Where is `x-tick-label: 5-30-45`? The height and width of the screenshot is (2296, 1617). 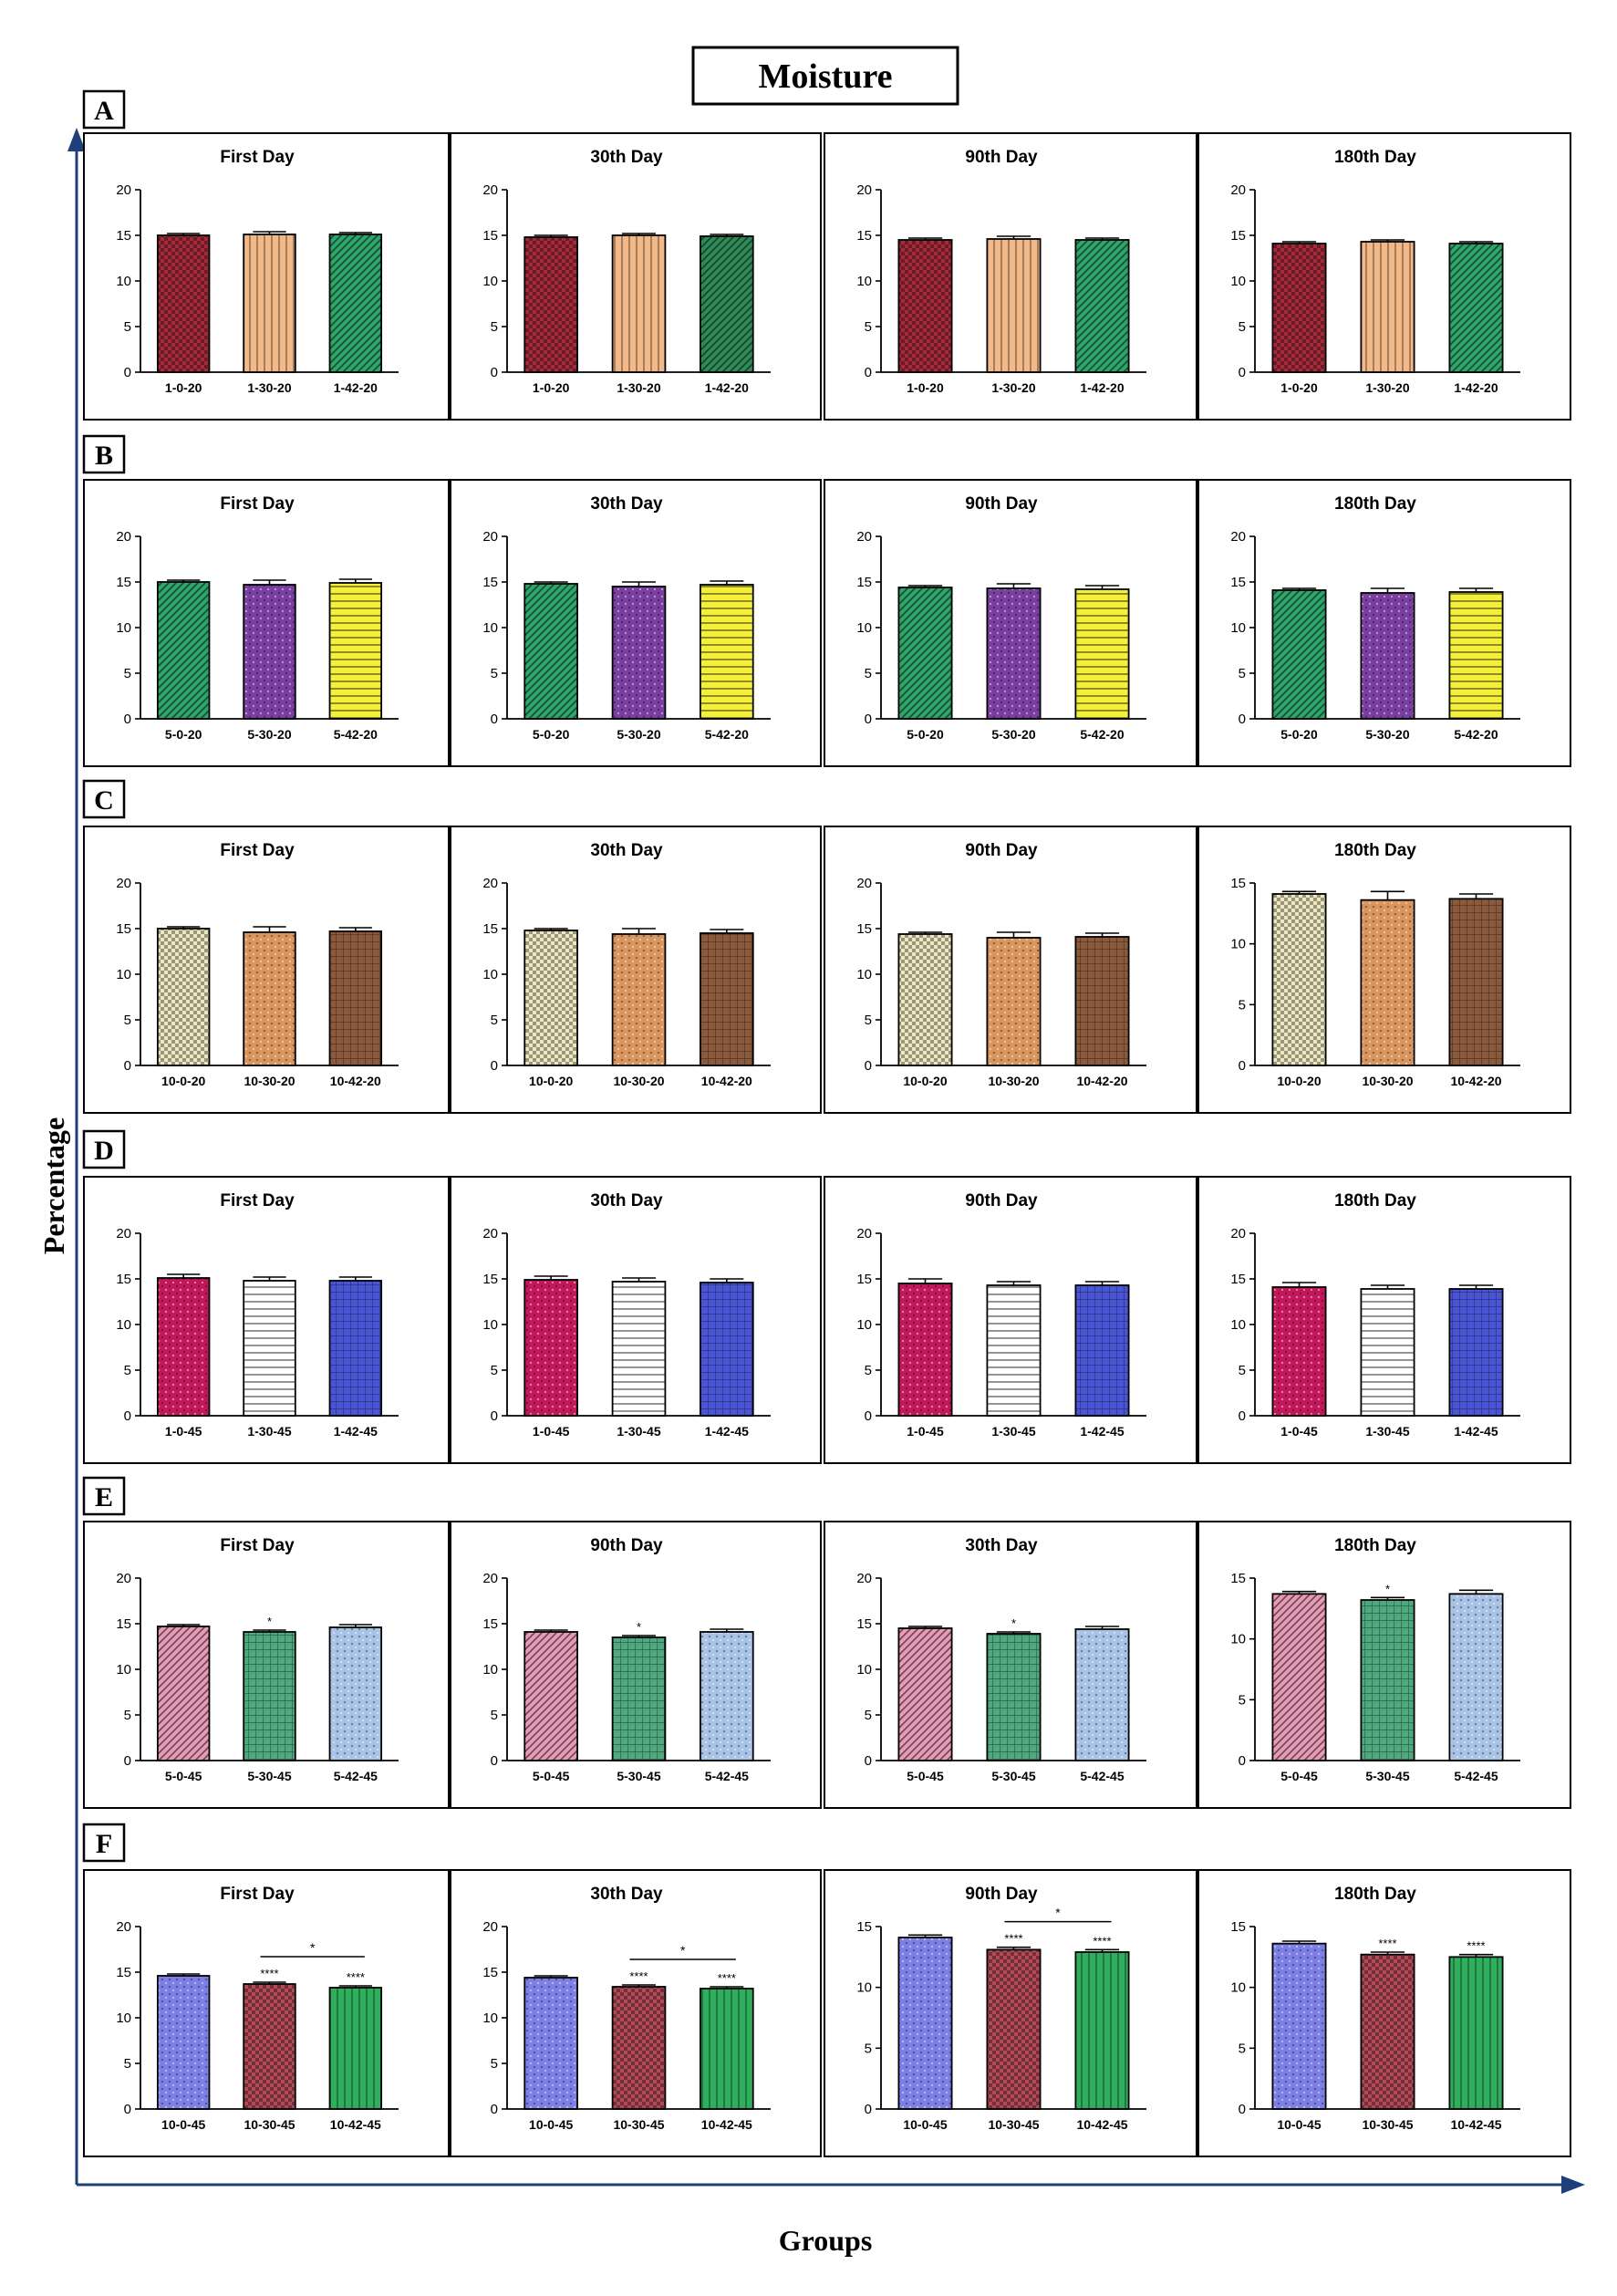
x-tick-label: 5-30-45 is located at coordinates (1013, 1776).